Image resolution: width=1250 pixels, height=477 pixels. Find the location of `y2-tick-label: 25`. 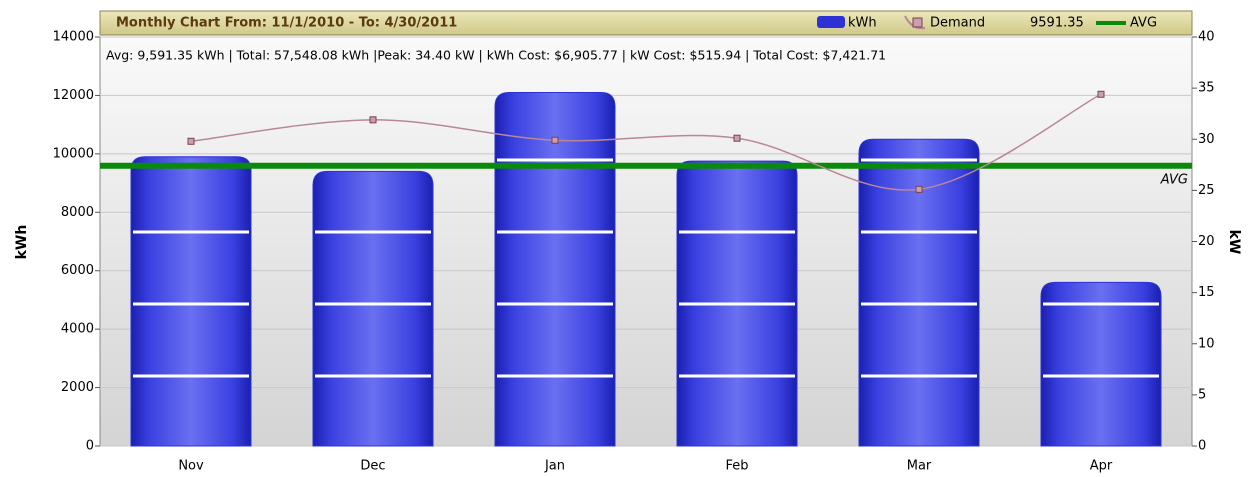

y2-tick-label: 25 is located at coordinates (1206, 190).